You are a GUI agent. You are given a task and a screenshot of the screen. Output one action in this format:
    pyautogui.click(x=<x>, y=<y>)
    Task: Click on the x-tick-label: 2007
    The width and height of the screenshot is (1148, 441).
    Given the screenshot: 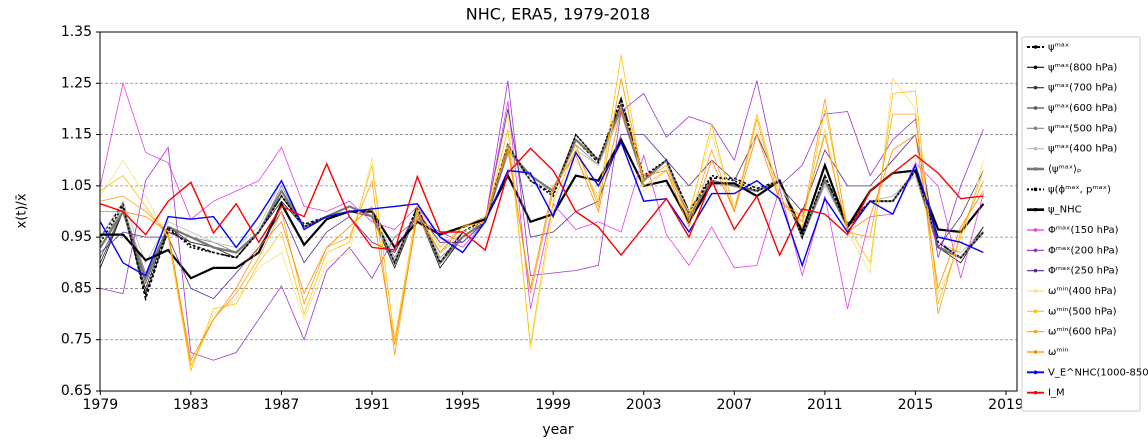 What is the action you would take?
    pyautogui.click(x=734, y=405)
    